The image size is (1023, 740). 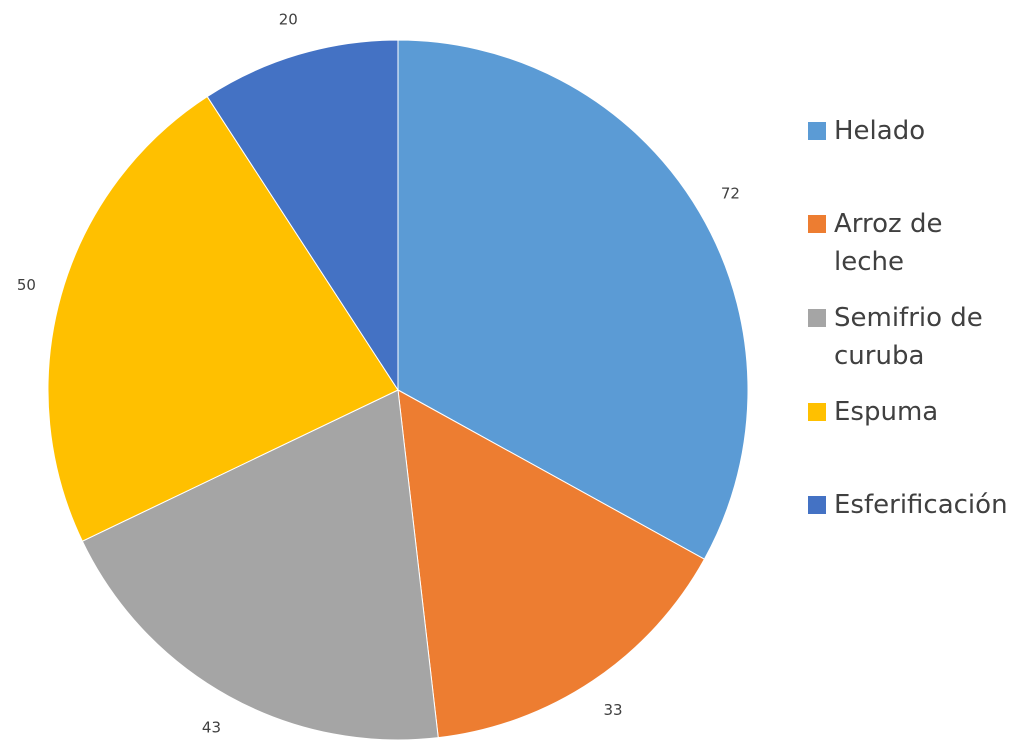 What do you see at coordinates (612, 710) in the screenshot?
I see `data-label: 33` at bounding box center [612, 710].